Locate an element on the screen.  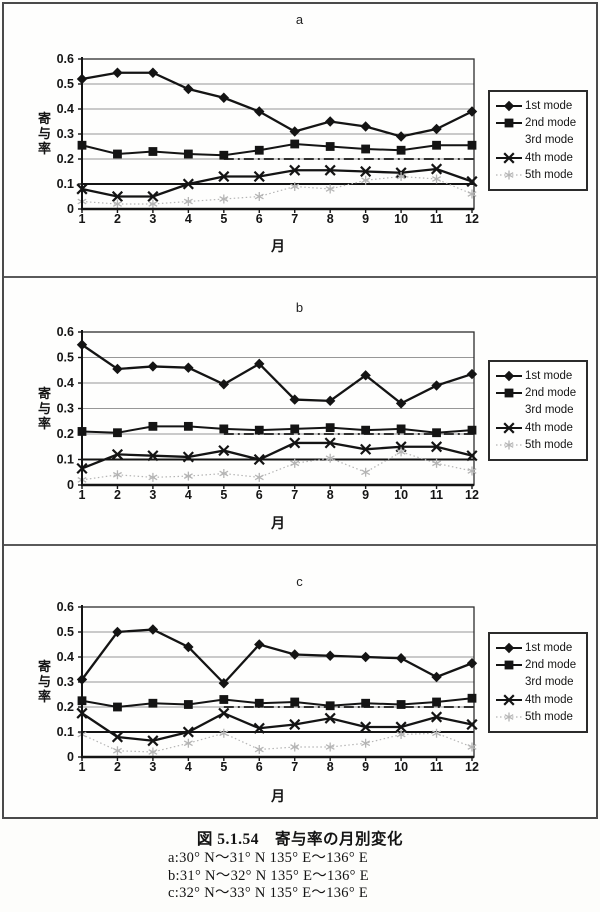
y-tick-label: 0.5 is located at coordinates (65, 358).